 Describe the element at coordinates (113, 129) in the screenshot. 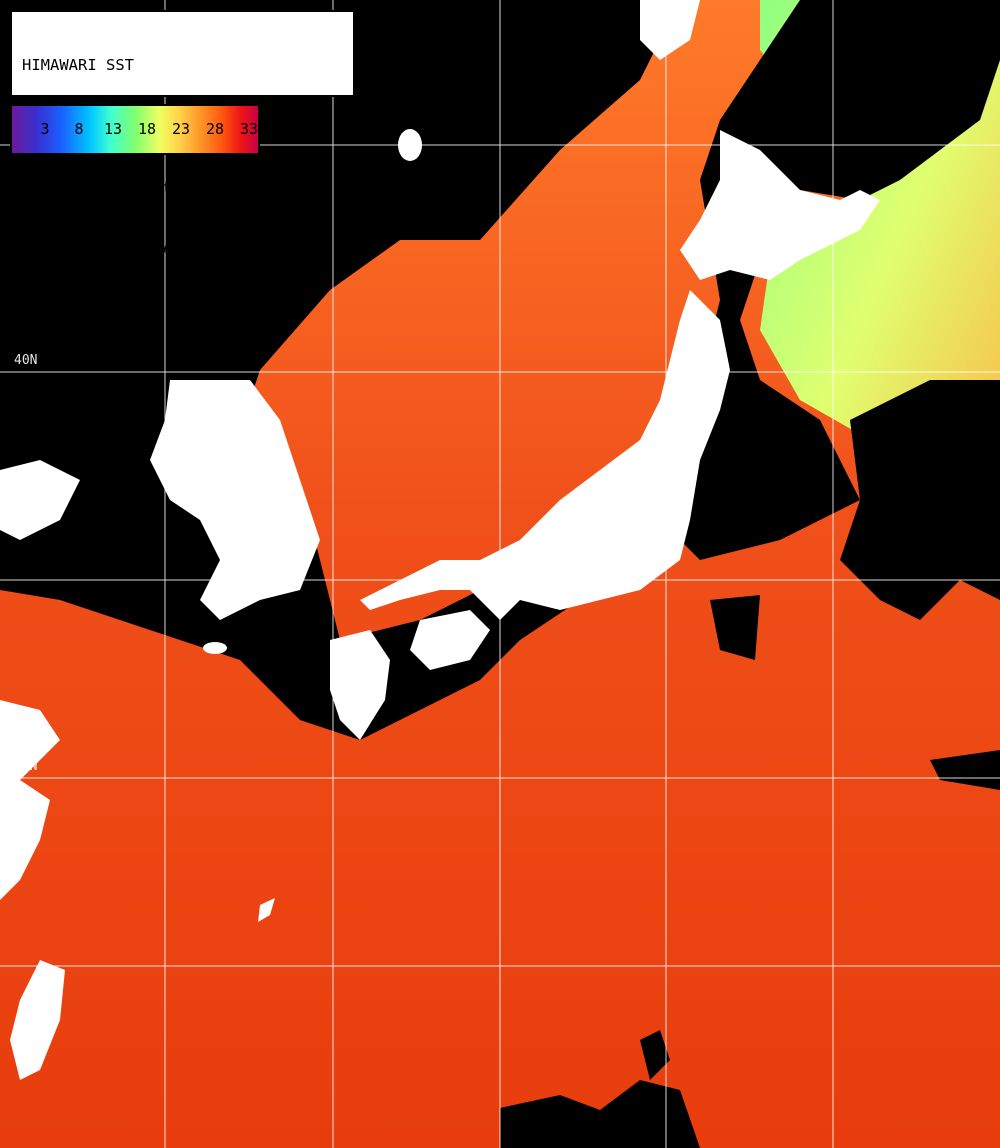

I see `scale-label: 13` at that location.